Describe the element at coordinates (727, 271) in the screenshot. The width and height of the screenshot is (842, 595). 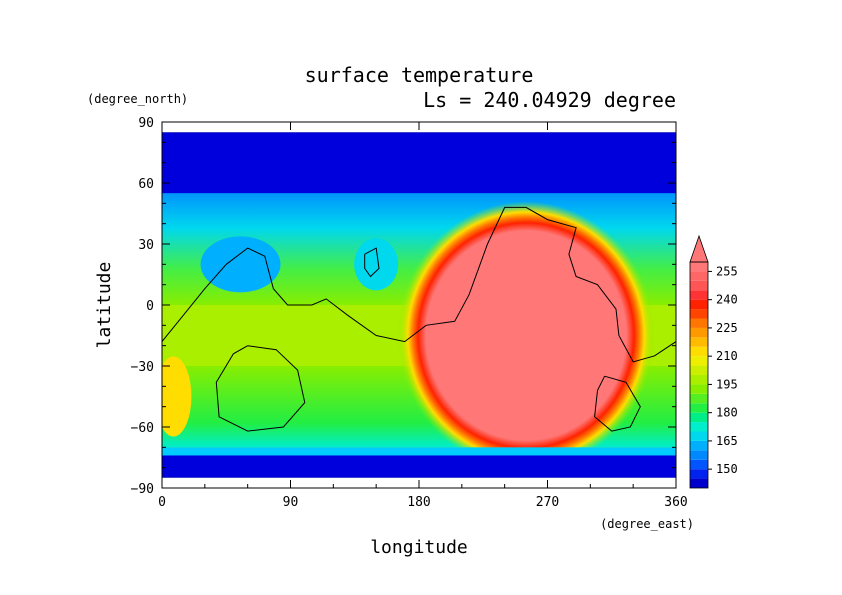
I see `colorbar-tick-label: 255` at that location.